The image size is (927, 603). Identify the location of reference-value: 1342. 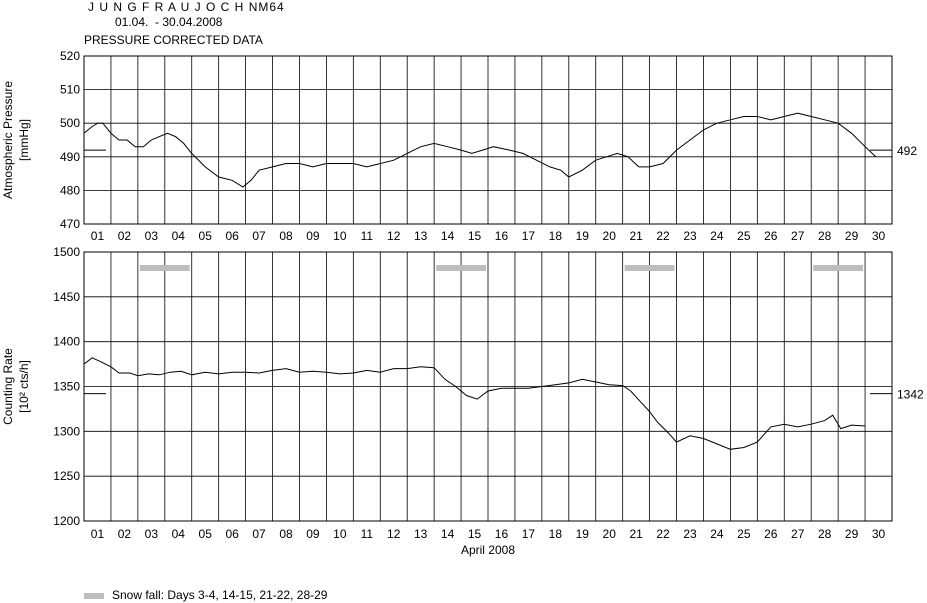
(910, 395).